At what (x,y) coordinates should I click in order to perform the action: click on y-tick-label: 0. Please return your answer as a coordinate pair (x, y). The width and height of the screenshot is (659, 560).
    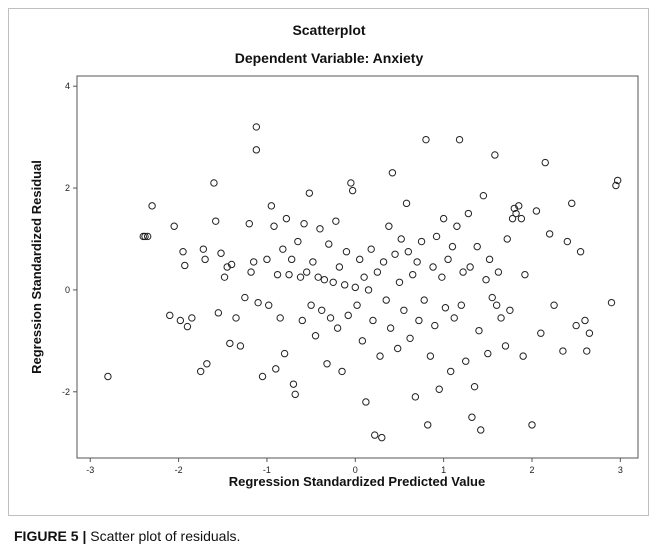
    Looking at the image, I should click on (67, 290).